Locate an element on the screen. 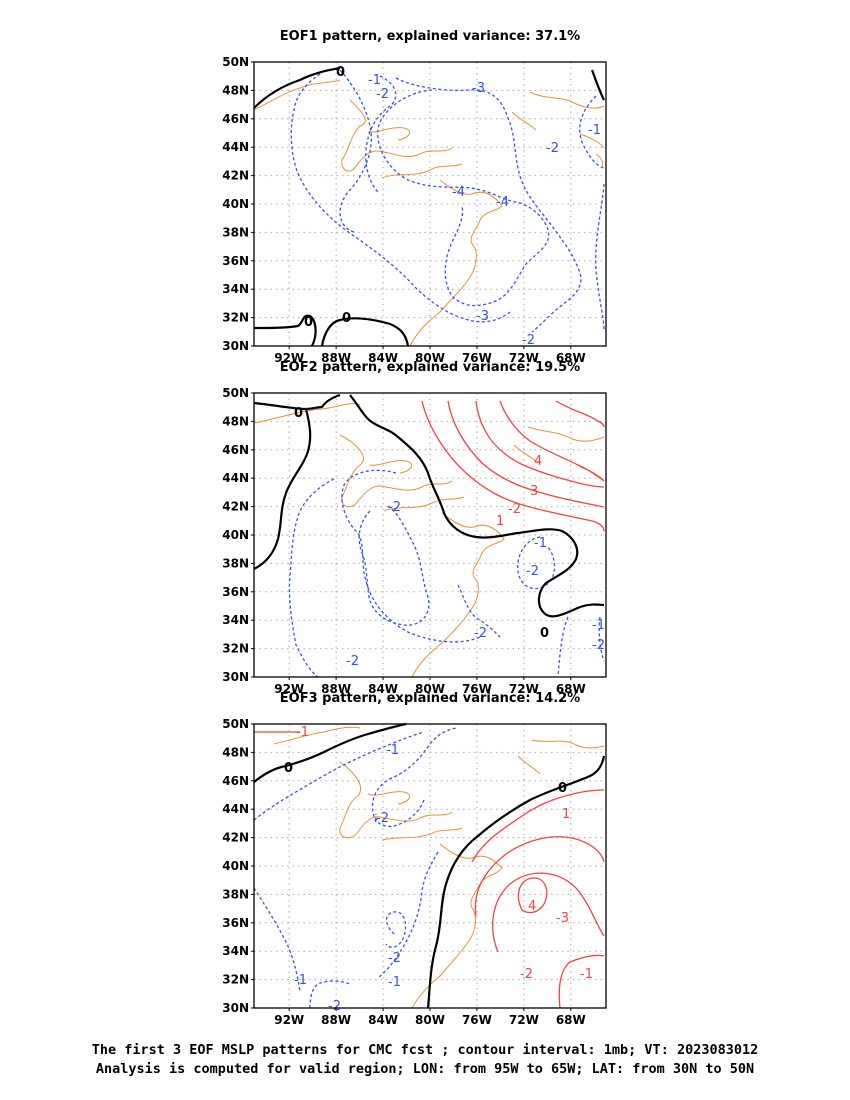 This screenshot has height=1100, width=850. contour-labels: -1 0 -1 -2 0 1 4 -3 -2 -1 -2 -1 -1 -2 is located at coordinates (438, 869).